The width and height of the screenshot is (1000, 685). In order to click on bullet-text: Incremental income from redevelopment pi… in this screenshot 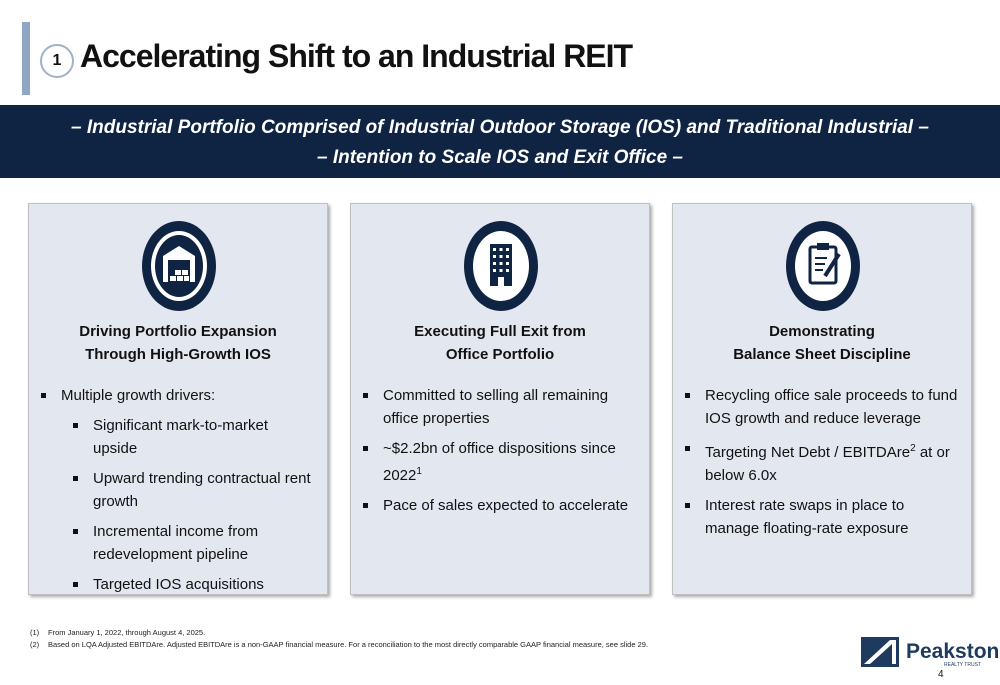, I will do `click(176, 543)`.